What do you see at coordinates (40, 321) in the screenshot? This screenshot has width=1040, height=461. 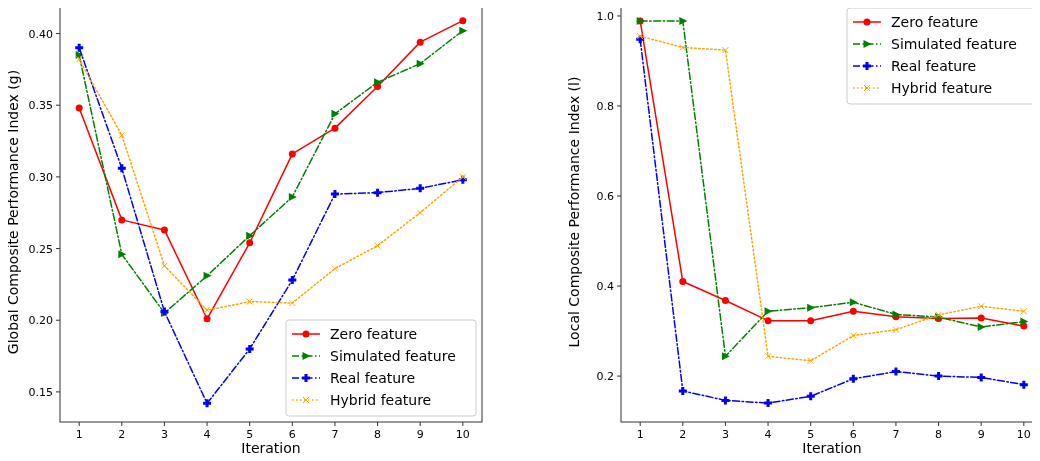 I see `y-tick-label: 0.20` at bounding box center [40, 321].